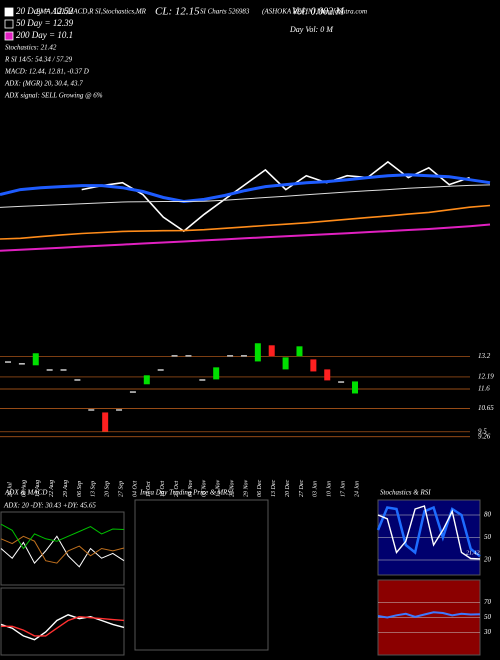 Image resolution: width=500 pixels, height=660 pixels. What do you see at coordinates (134, 489) in the screenshot?
I see `x-tick-label: 04 Oct` at bounding box center [134, 489].